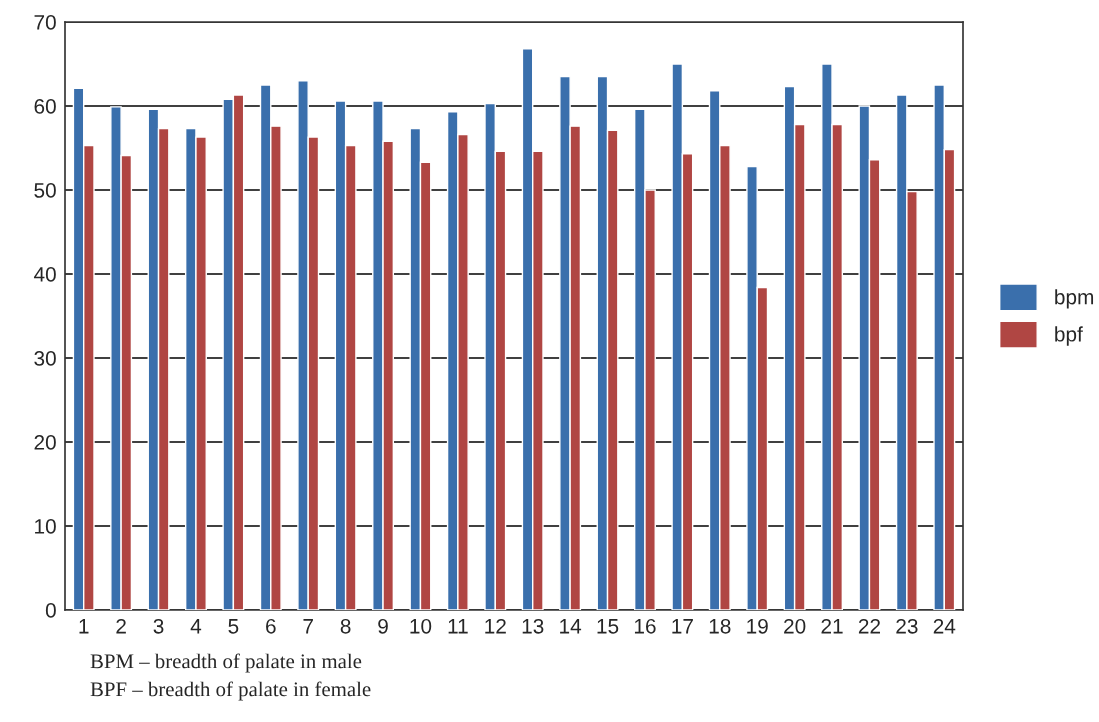  What do you see at coordinates (121, 626) in the screenshot?
I see `x-tick-label: 2` at bounding box center [121, 626].